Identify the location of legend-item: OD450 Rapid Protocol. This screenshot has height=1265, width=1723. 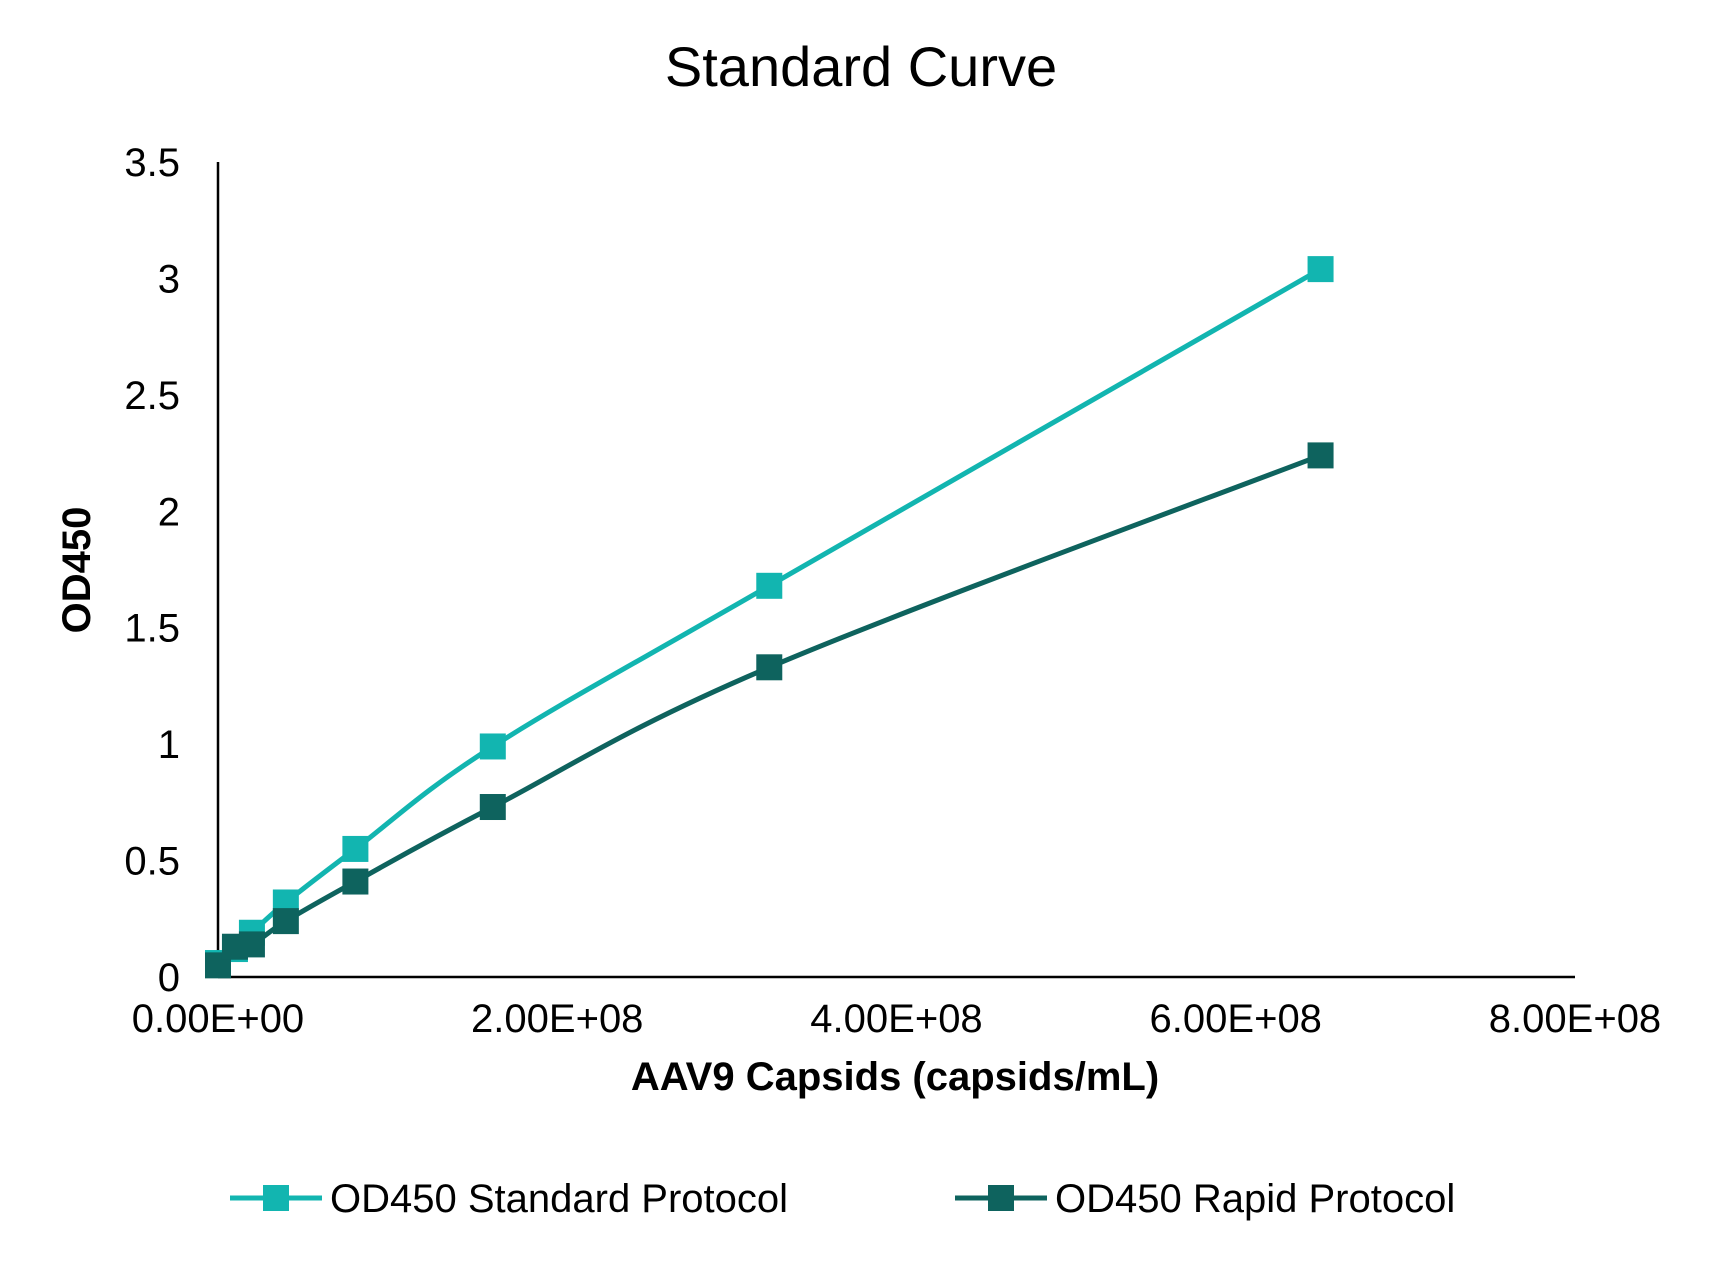
(1205, 1199).